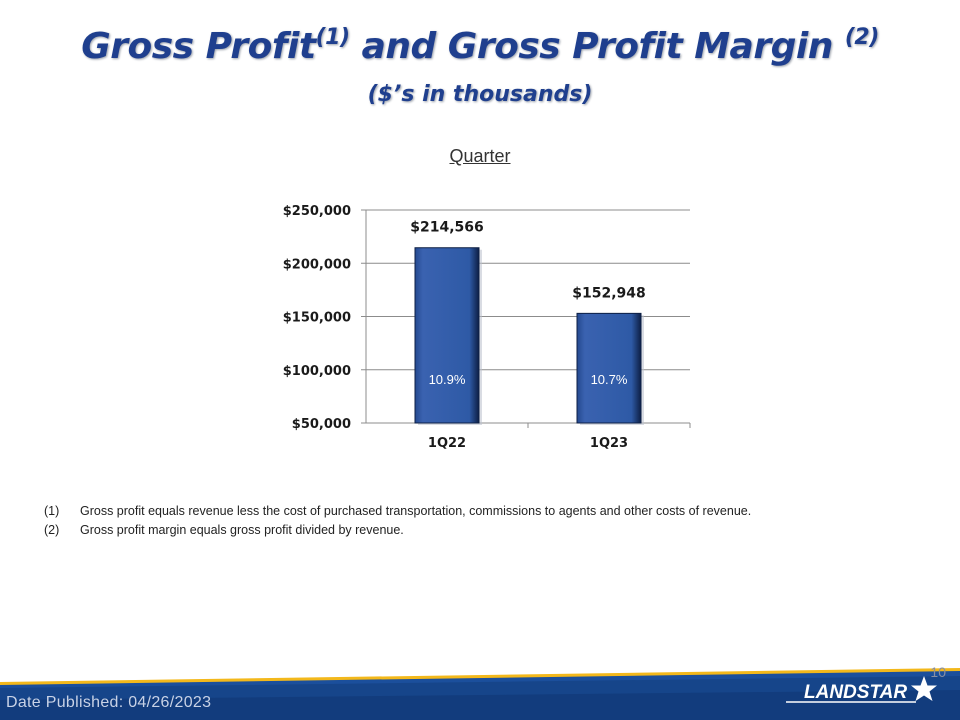  Describe the element at coordinates (317, 264) in the screenshot. I see `y-tick-label: $200,000` at that location.